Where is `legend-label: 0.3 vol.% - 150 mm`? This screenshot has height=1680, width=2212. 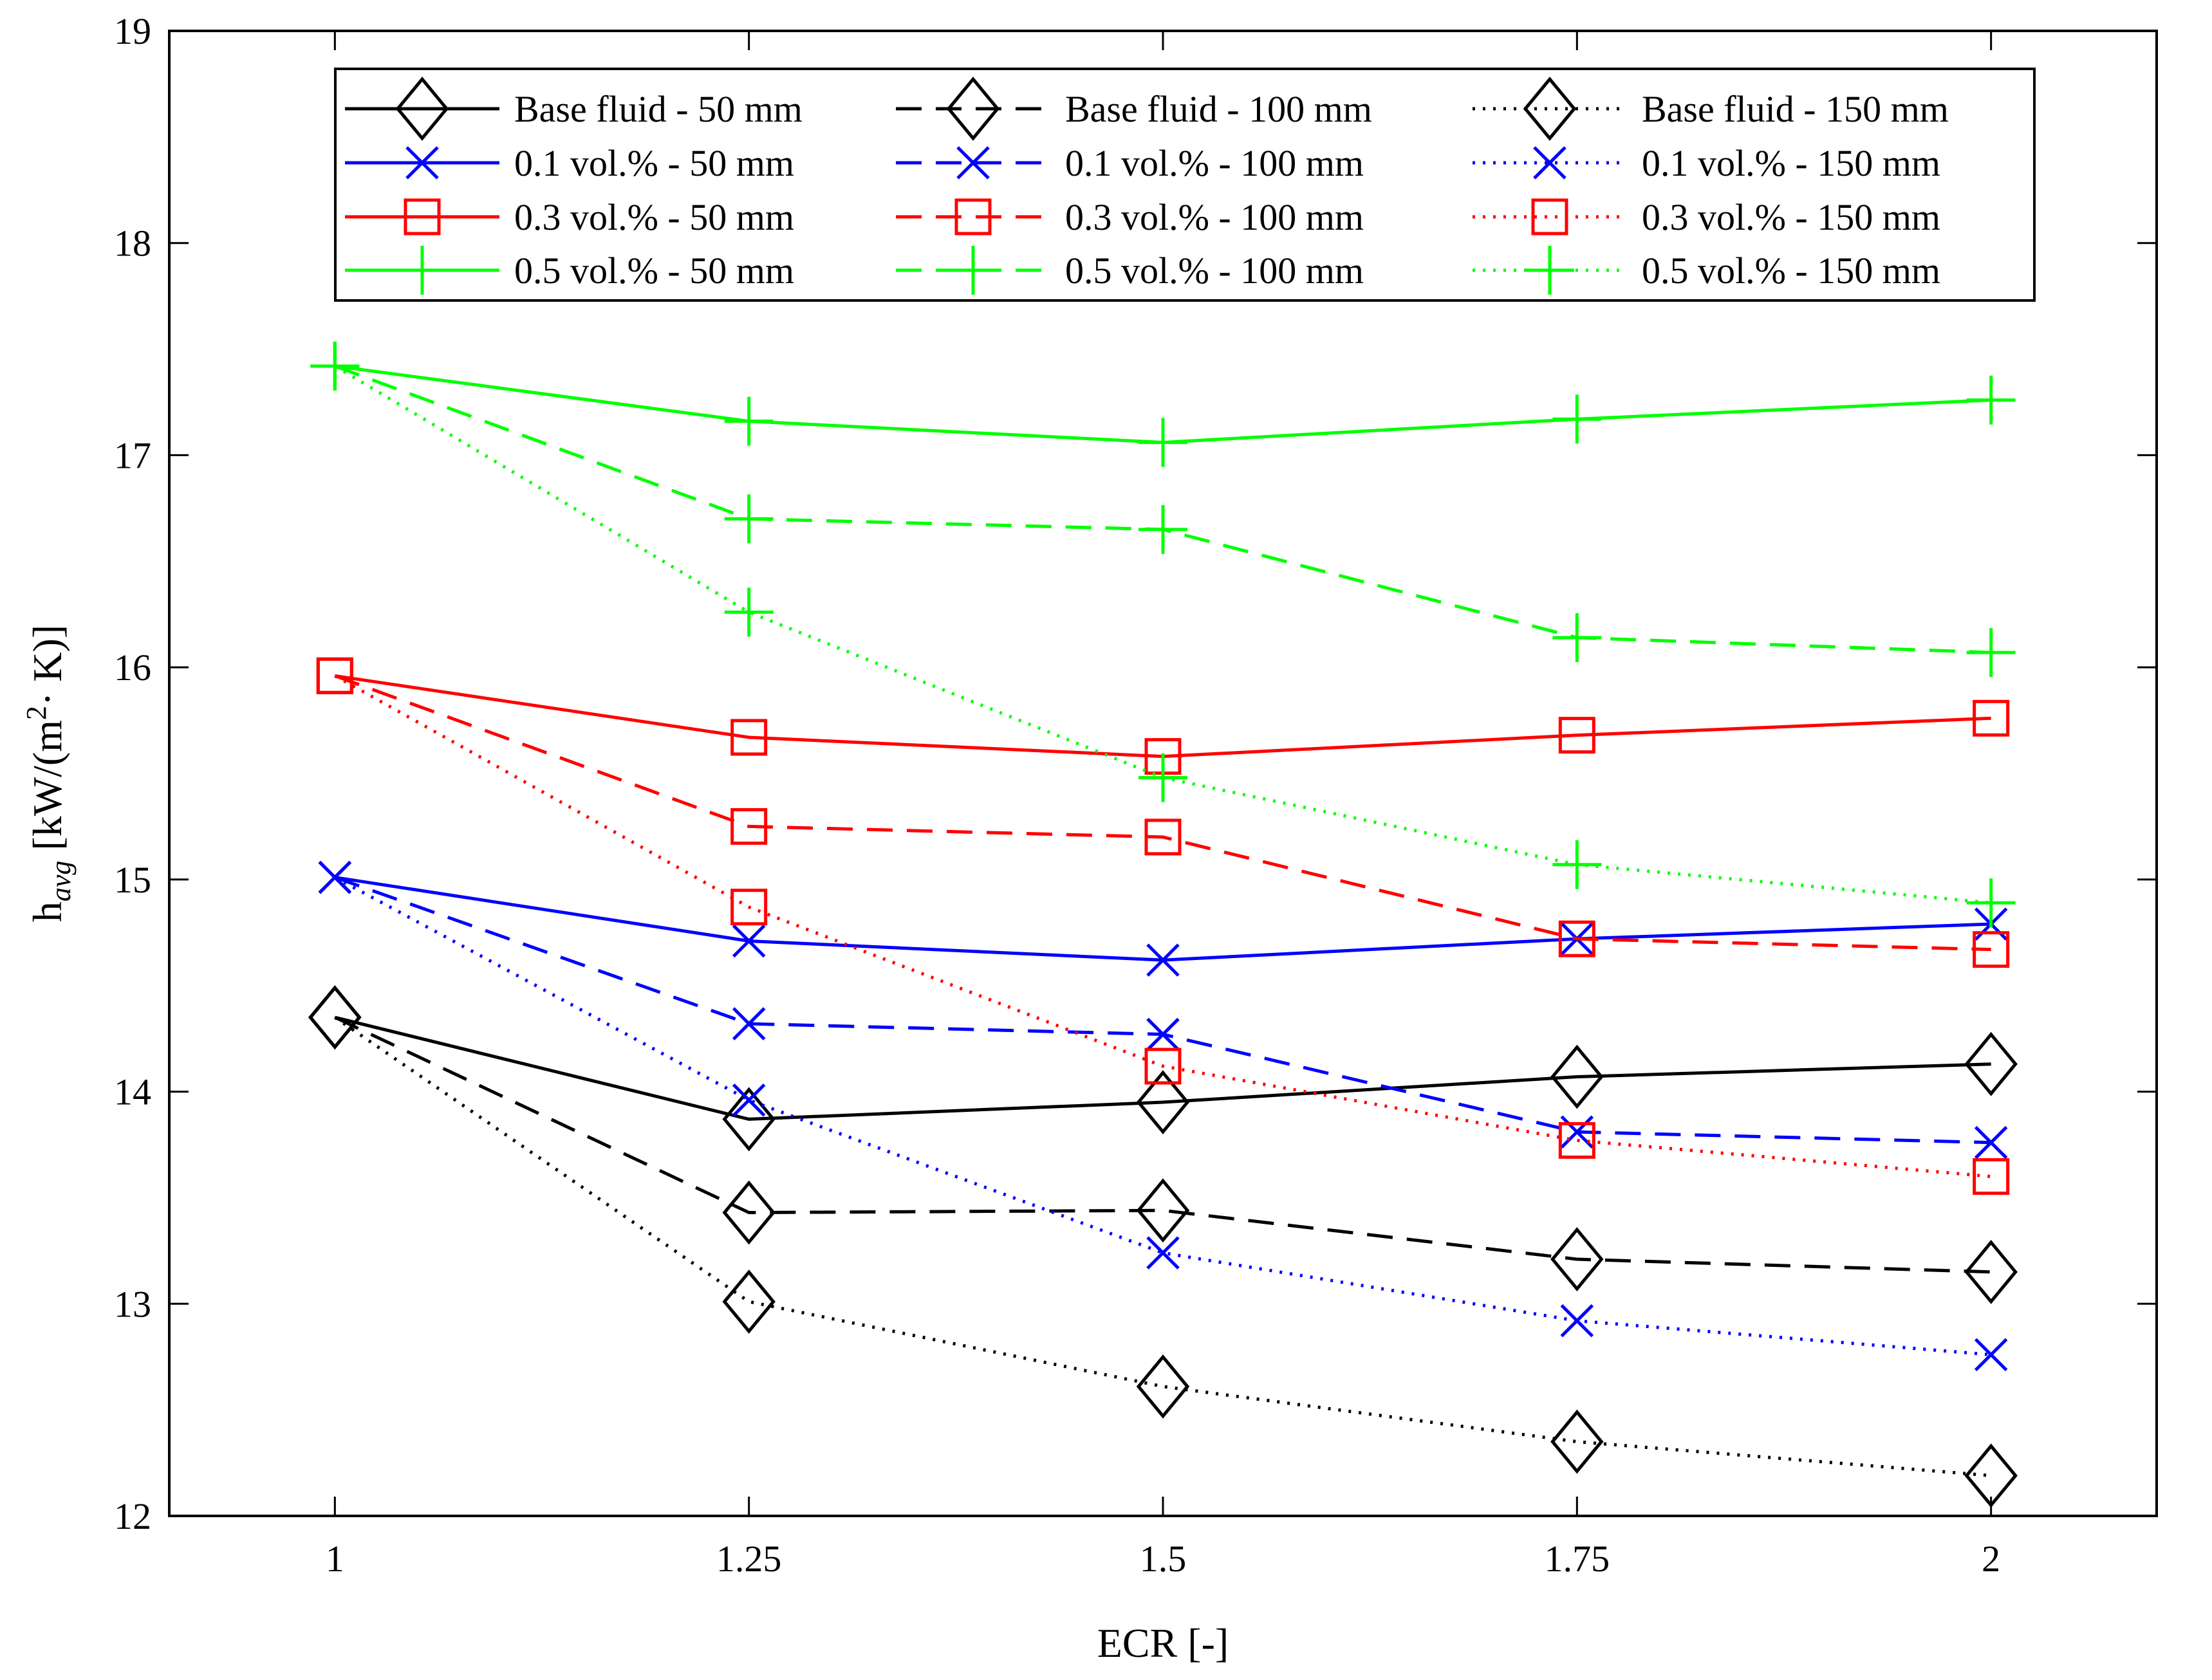
legend-label: 0.3 vol.% - 150 mm is located at coordinates (1791, 217).